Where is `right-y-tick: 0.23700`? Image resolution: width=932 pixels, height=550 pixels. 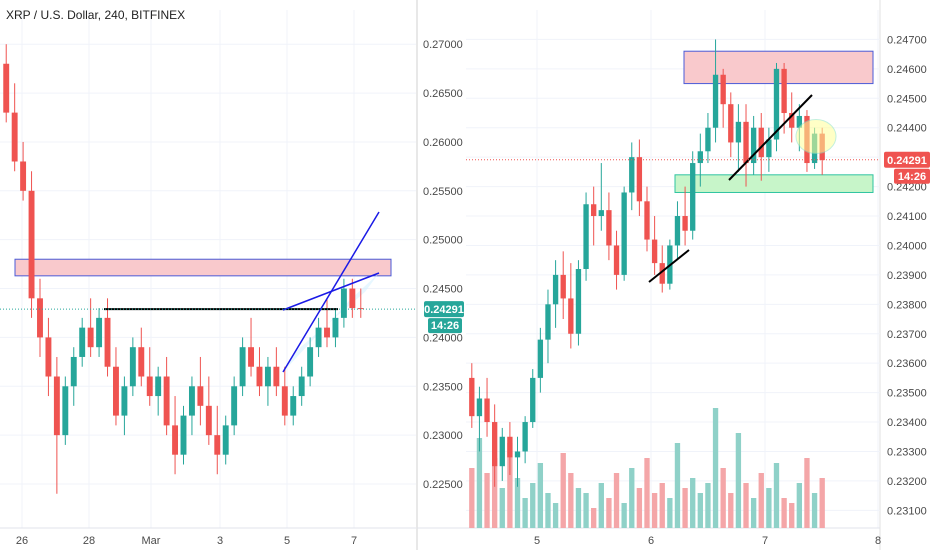
right-y-tick: 0.23700 is located at coordinates (907, 335).